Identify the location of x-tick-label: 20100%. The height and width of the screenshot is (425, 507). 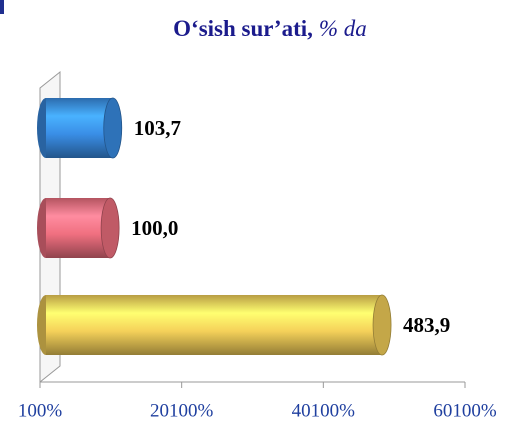
(182, 410).